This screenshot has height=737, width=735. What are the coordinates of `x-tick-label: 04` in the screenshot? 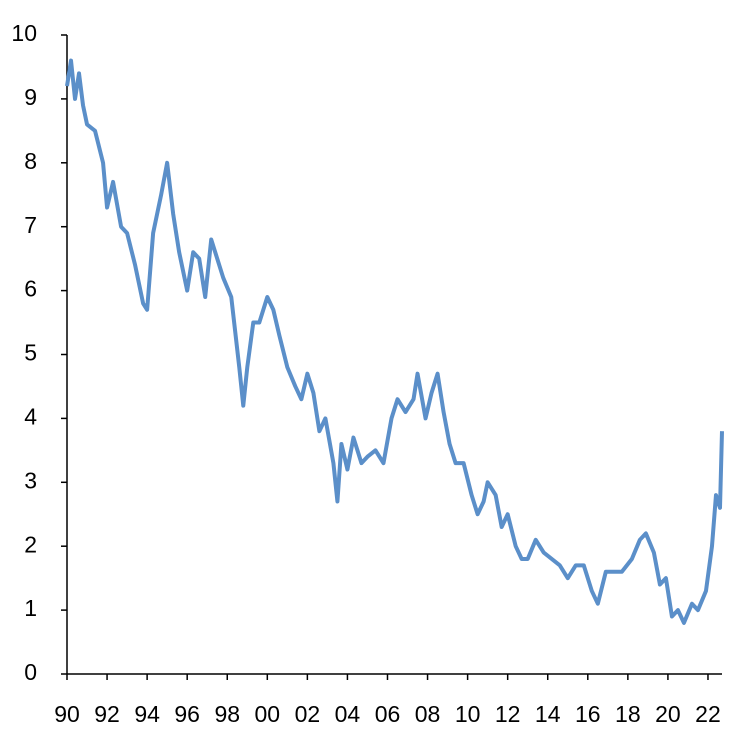 It's located at (348, 714).